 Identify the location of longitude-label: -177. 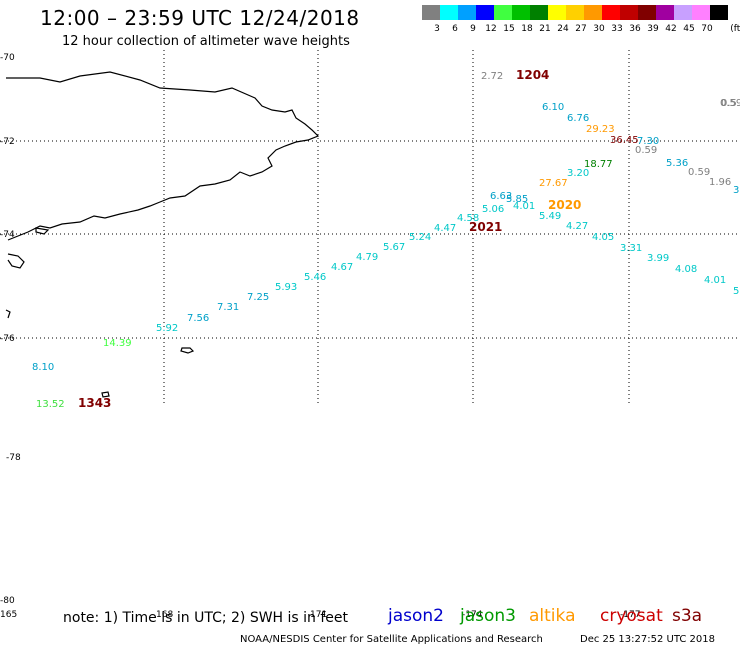
(630, 615).